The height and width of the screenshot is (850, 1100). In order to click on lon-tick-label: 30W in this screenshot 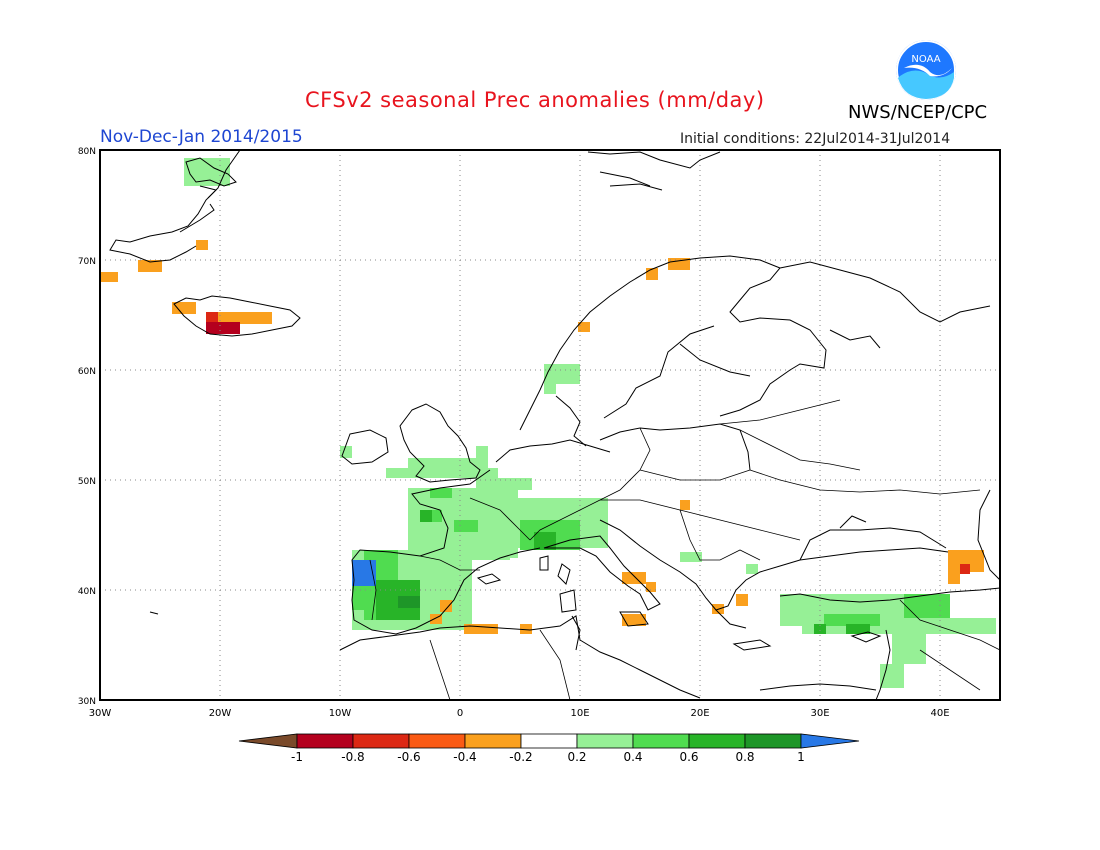, I will do `click(100, 713)`.